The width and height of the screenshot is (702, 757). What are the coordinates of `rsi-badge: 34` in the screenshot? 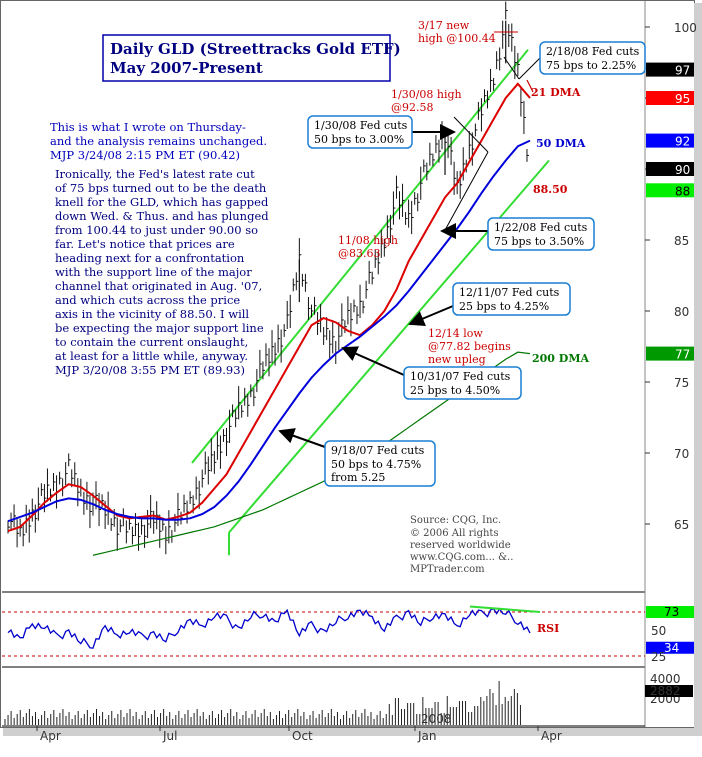 It's located at (671, 648).